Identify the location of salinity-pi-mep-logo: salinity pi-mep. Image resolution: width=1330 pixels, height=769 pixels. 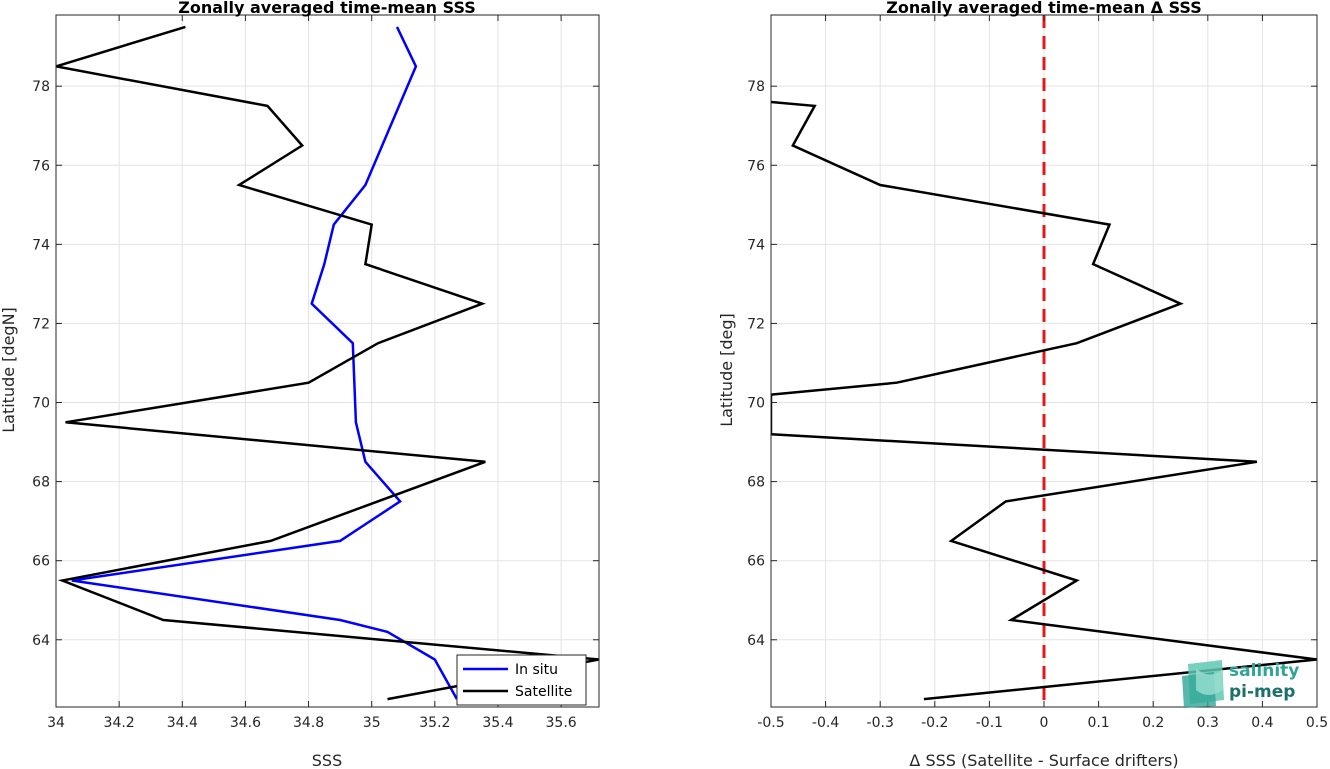
(1240, 684).